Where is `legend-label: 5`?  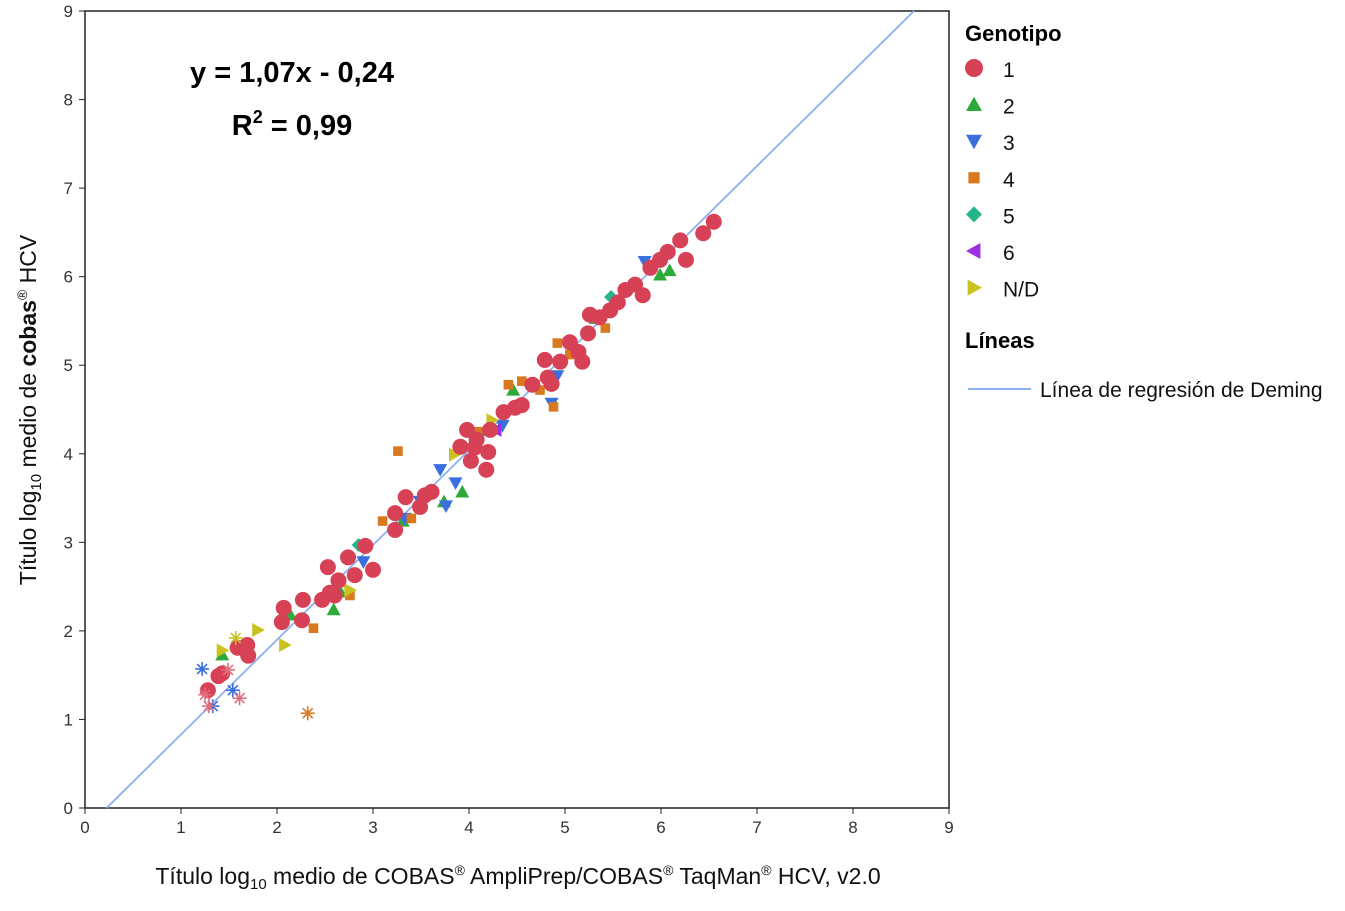
legend-label: 5 is located at coordinates (1009, 216).